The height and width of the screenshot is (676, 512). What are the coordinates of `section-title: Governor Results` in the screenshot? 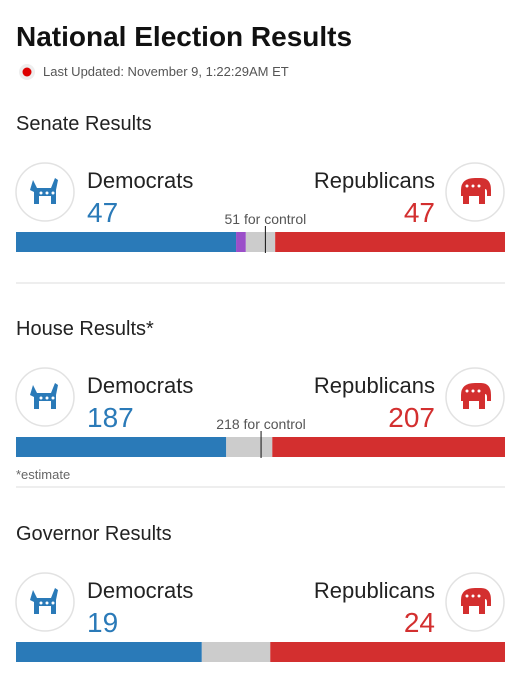 It's located at (94, 534).